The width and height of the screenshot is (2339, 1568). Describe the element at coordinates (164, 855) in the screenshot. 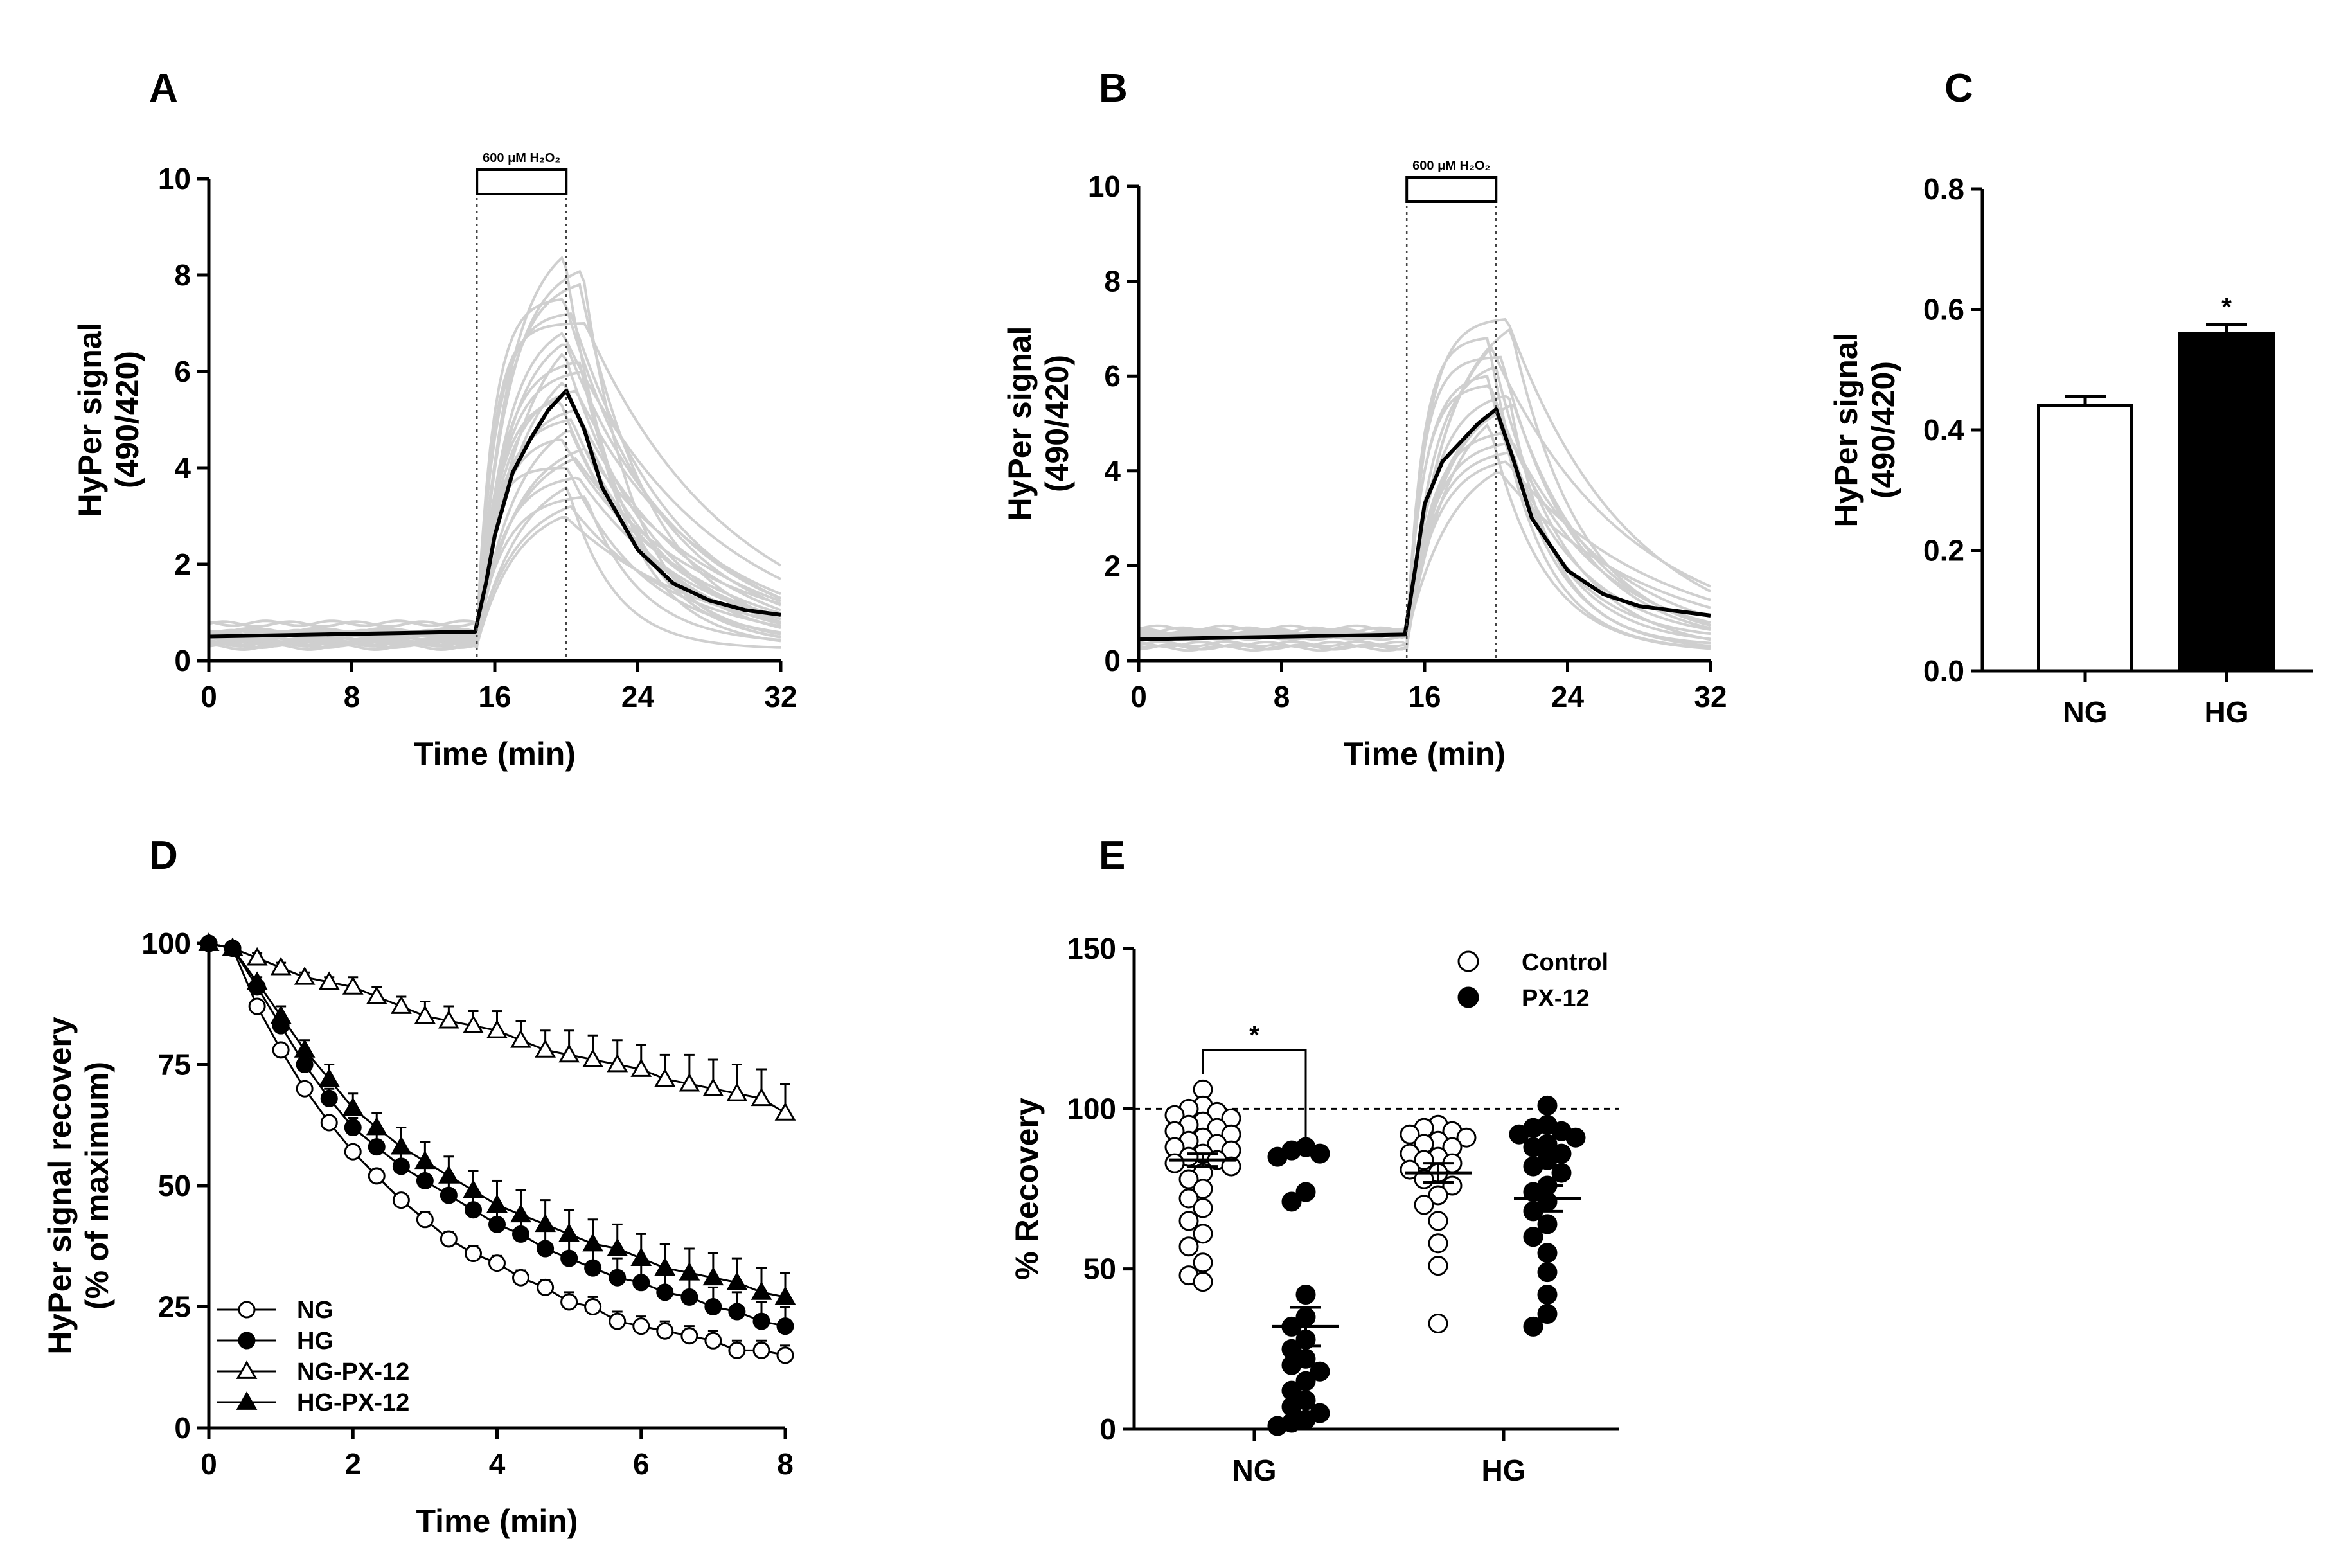

I see `panel-letter: D` at that location.